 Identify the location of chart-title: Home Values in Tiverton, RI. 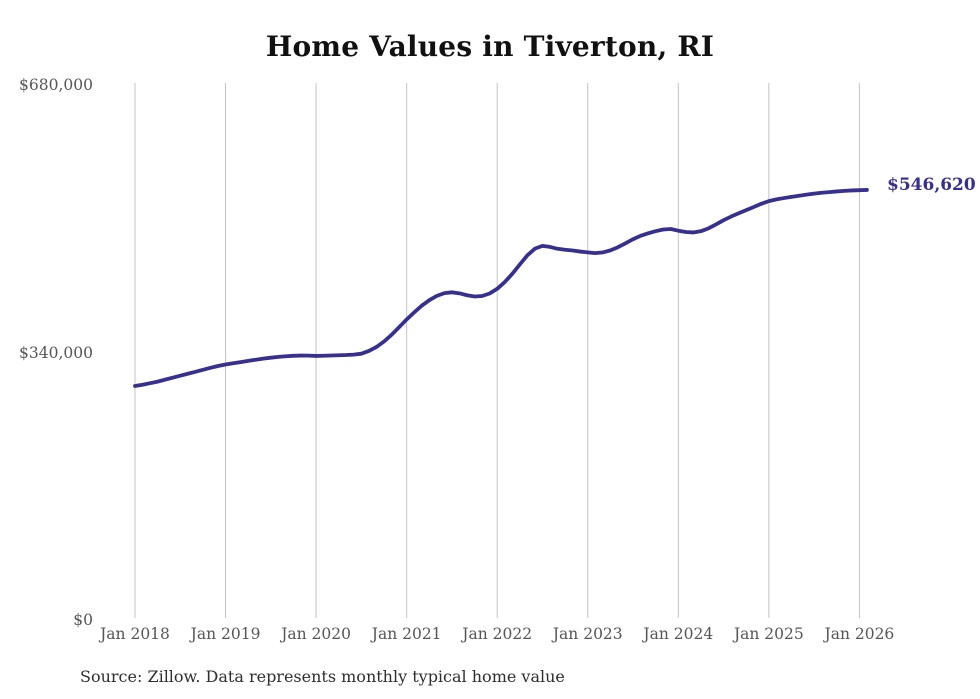
(490, 46).